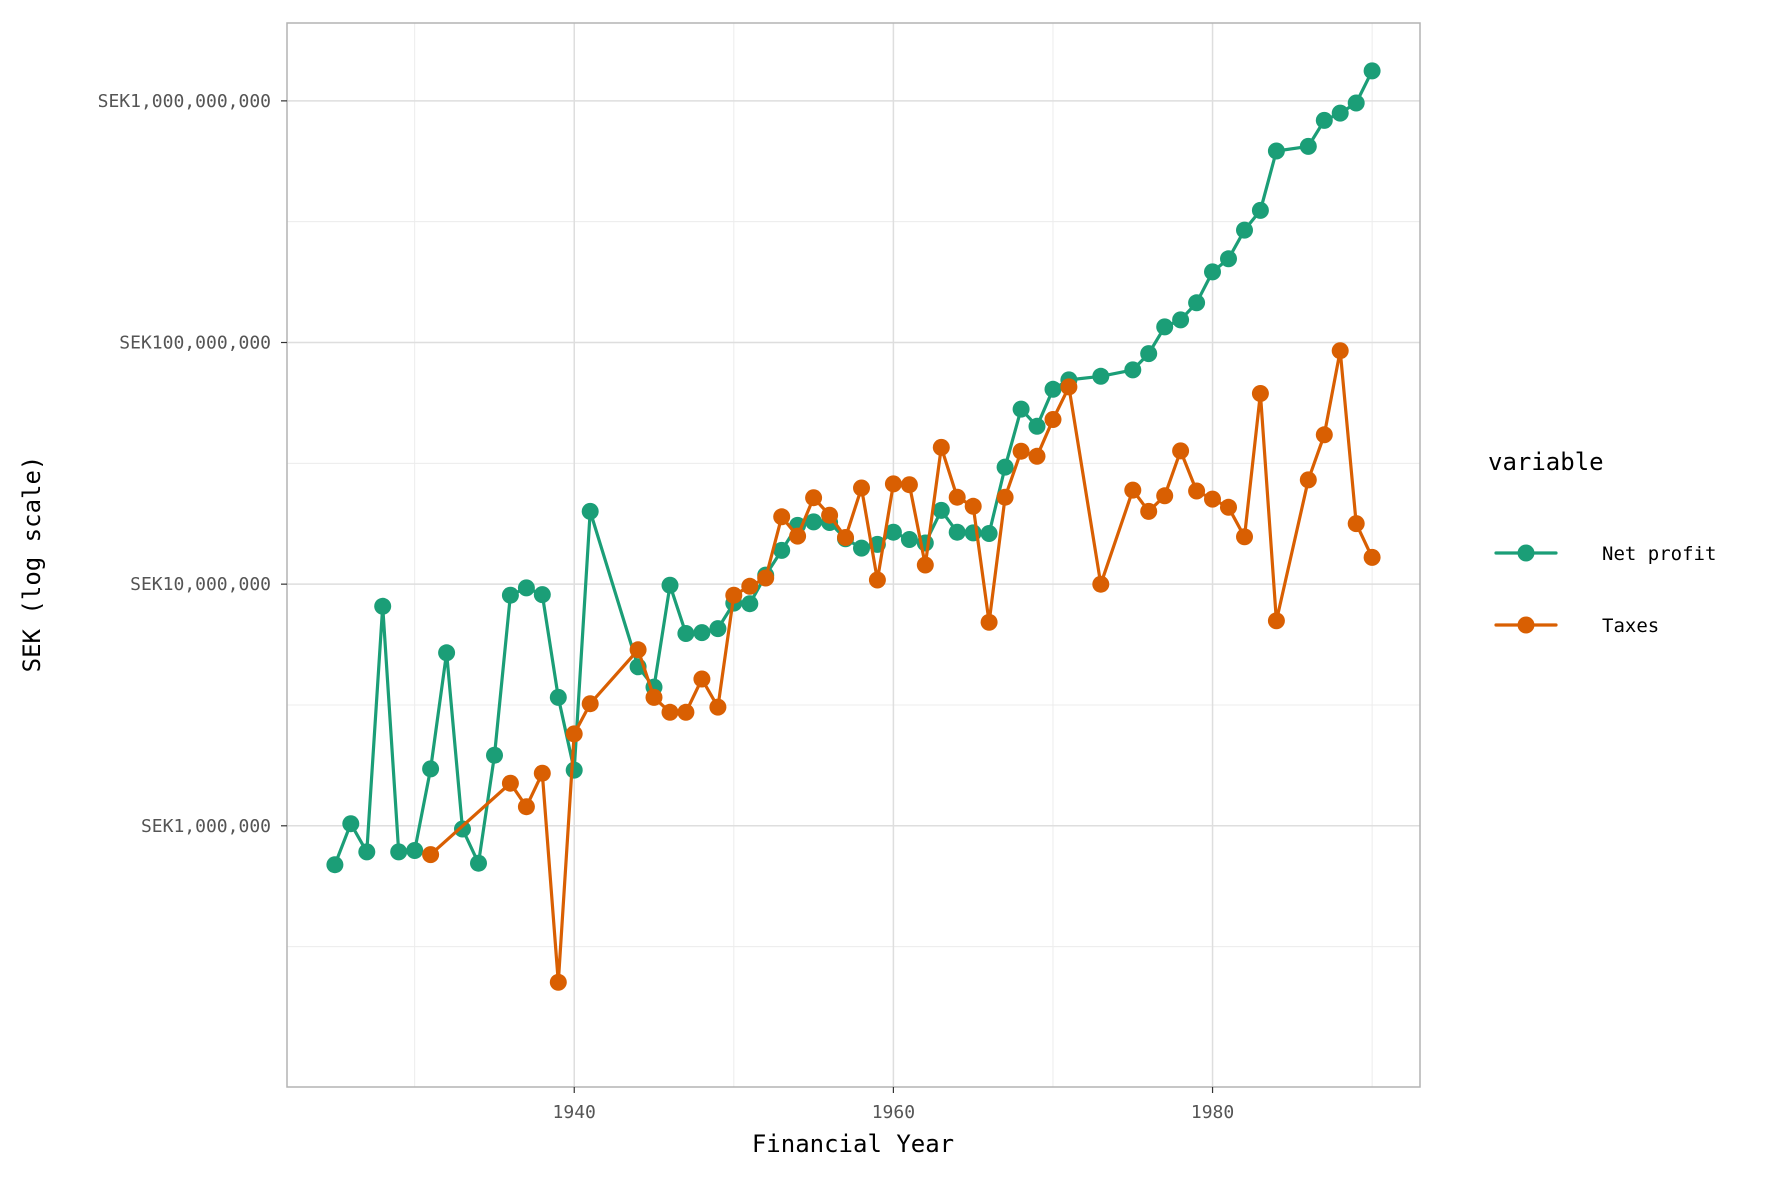 The height and width of the screenshot is (1181, 1771). What do you see at coordinates (893, 1112) in the screenshot?
I see `x-tick-label: 1960` at bounding box center [893, 1112].